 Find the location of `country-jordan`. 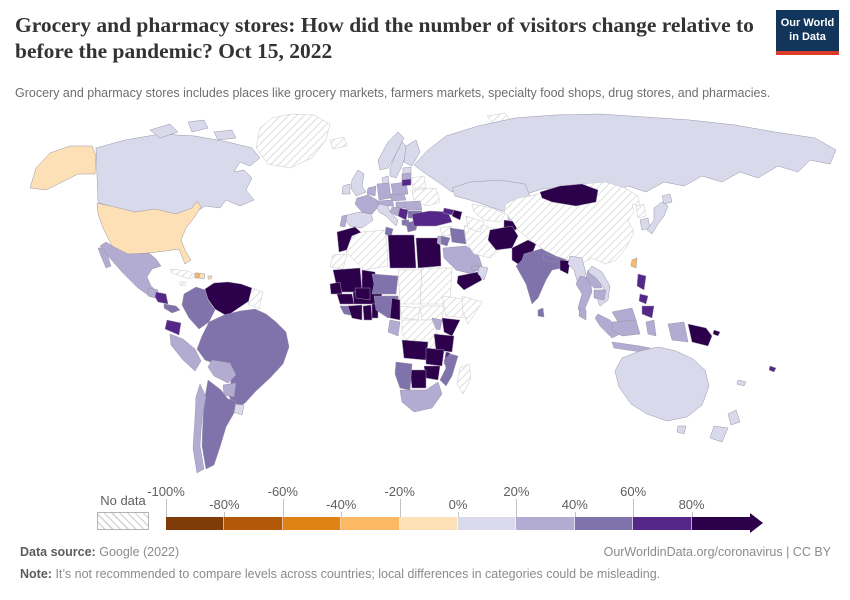

country-jordan is located at coordinates (445, 241).